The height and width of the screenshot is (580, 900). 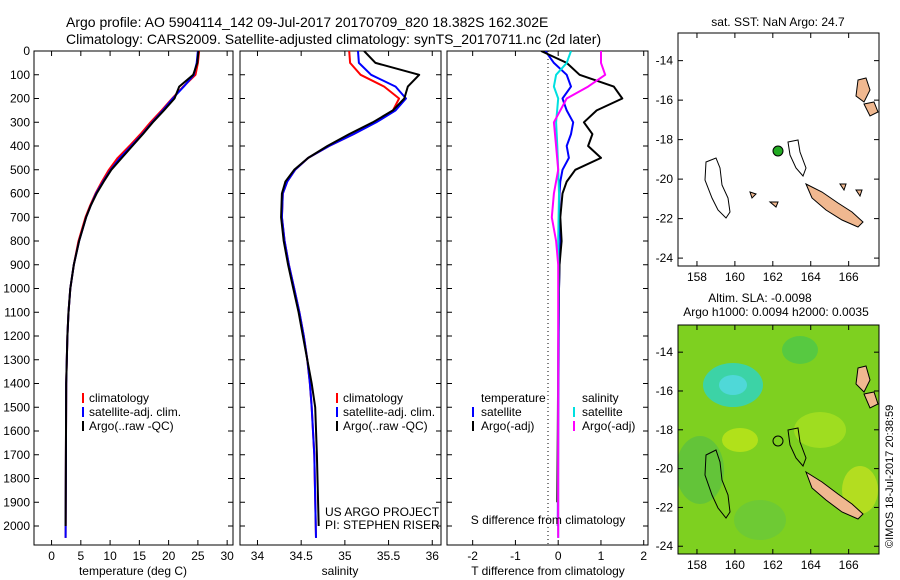 I want to click on legend-temperature-heading: temperature, so click(x=513, y=398).